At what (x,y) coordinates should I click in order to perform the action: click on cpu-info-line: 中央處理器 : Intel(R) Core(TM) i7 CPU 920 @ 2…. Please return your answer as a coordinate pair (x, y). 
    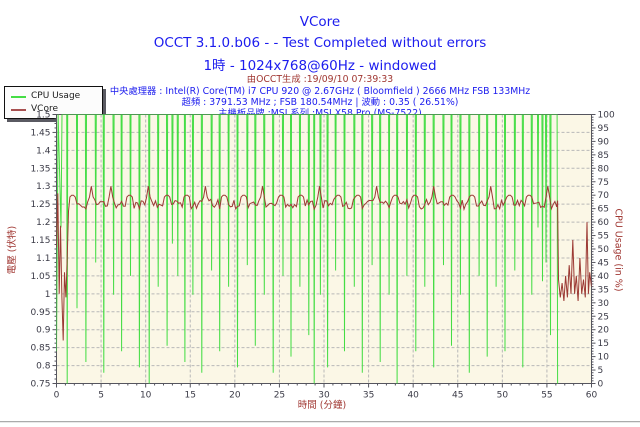
    Looking at the image, I should click on (320, 91).